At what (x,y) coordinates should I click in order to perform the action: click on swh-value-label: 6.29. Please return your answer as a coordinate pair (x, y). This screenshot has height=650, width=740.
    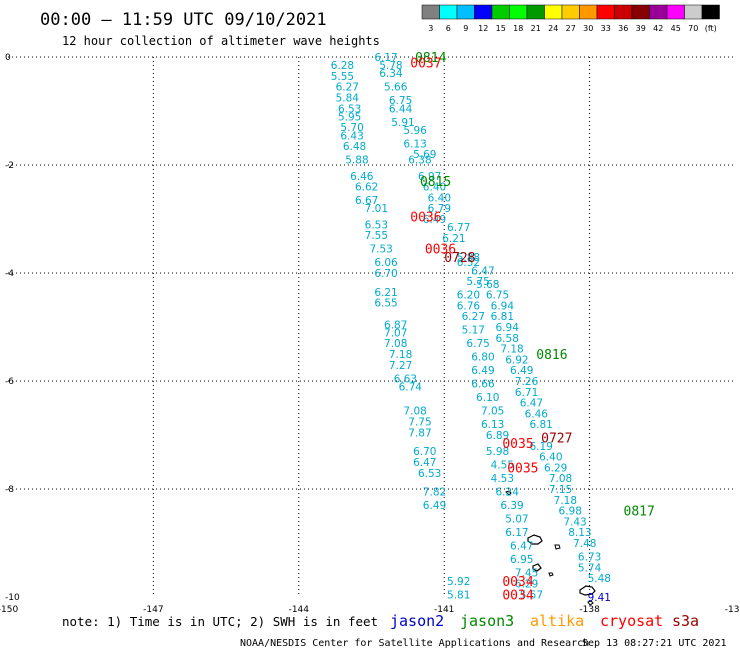
    Looking at the image, I should click on (526, 585).